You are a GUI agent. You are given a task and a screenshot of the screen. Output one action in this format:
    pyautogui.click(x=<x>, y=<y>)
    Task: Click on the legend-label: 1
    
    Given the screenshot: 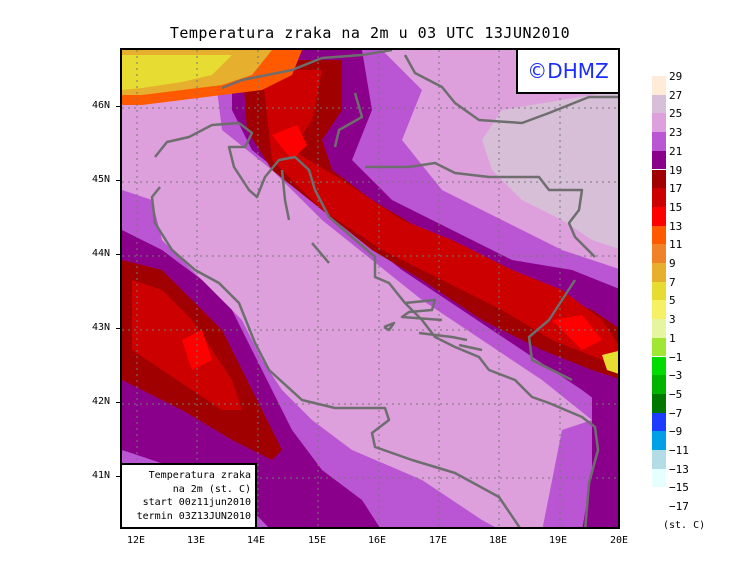 What is the action you would take?
    pyautogui.click(x=672, y=338)
    